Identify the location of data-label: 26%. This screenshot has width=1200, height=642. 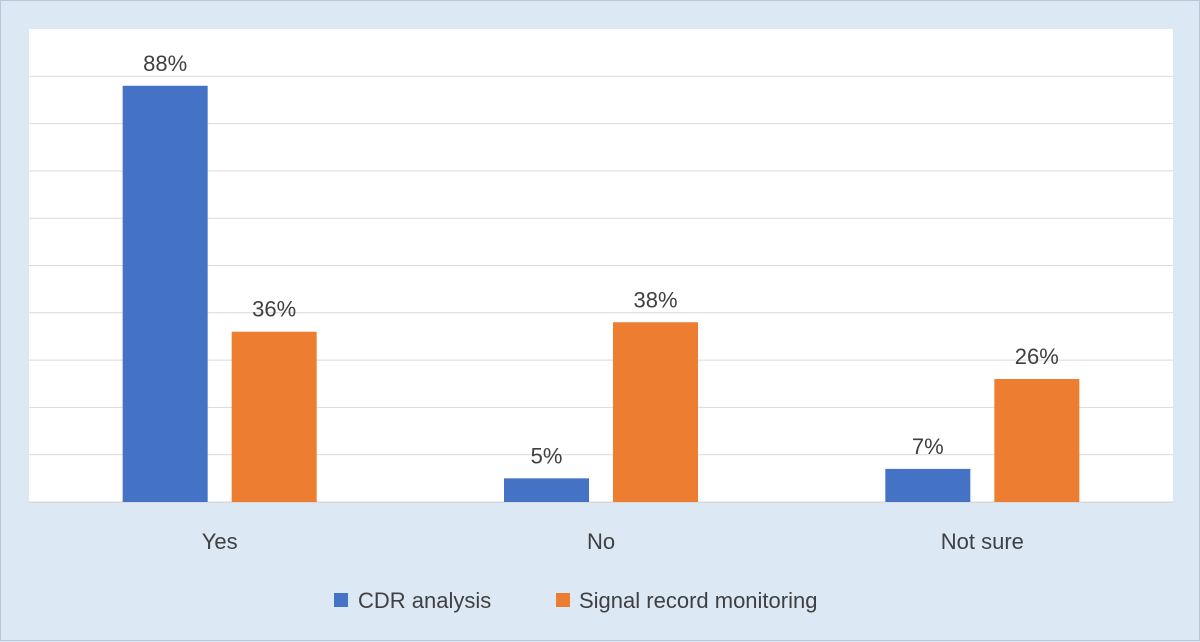
(1037, 356).